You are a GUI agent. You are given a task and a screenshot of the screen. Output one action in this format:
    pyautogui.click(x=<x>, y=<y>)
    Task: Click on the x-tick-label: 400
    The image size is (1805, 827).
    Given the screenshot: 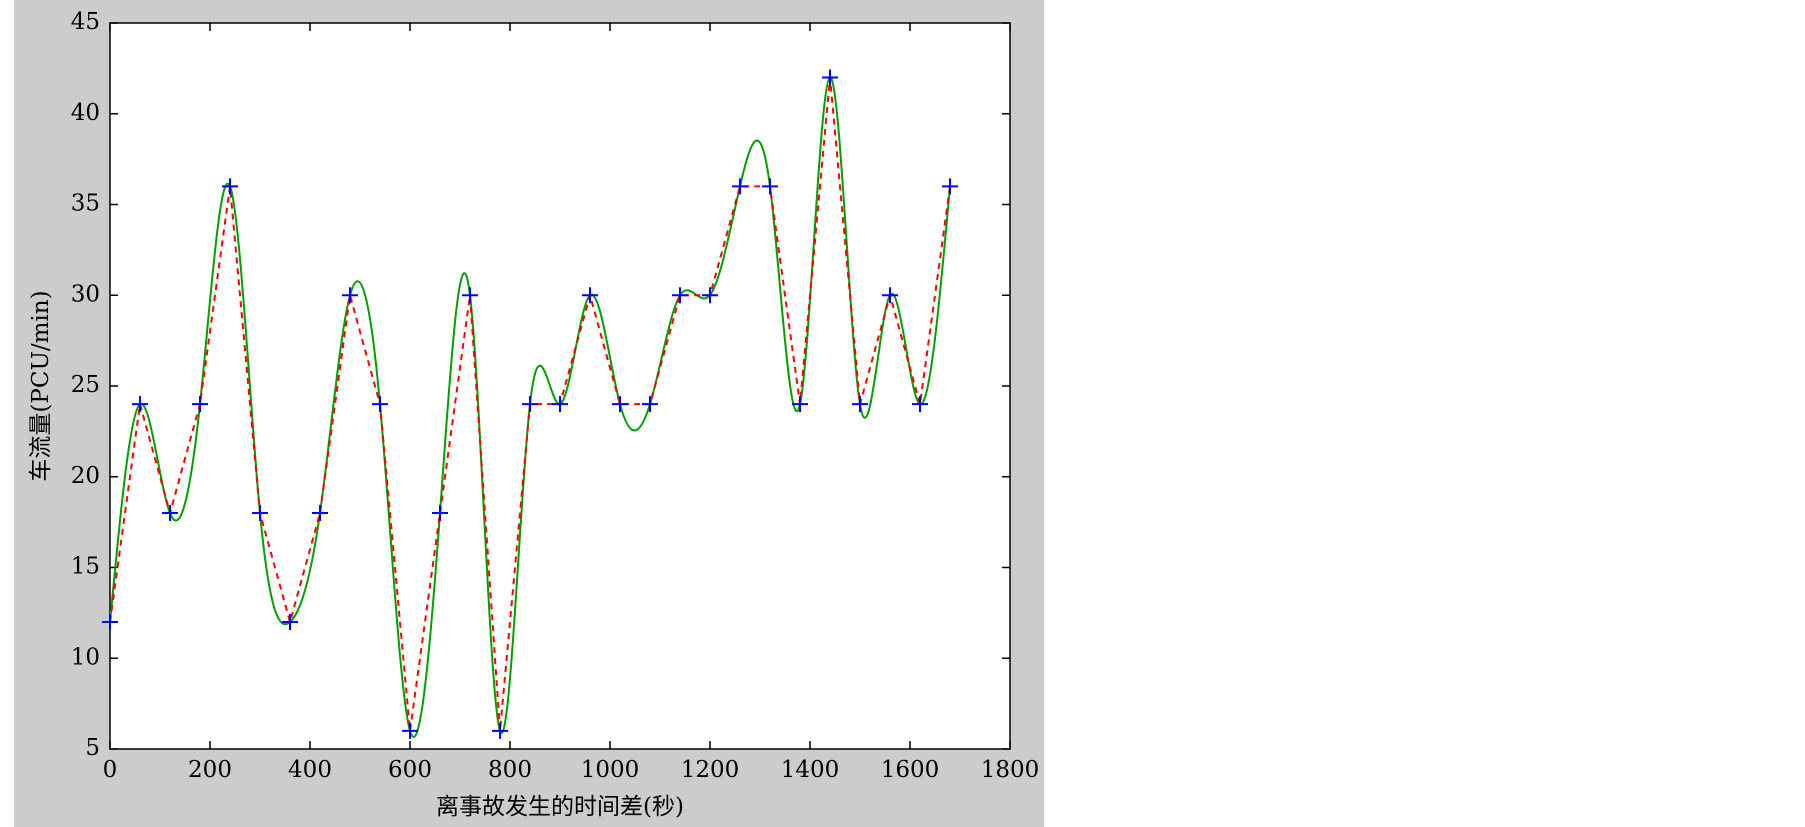 What is the action you would take?
    pyautogui.click(x=310, y=770)
    